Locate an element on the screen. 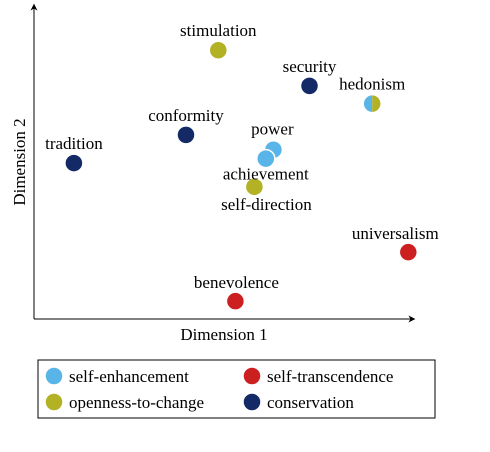  point-tradition is located at coordinates (74, 163).